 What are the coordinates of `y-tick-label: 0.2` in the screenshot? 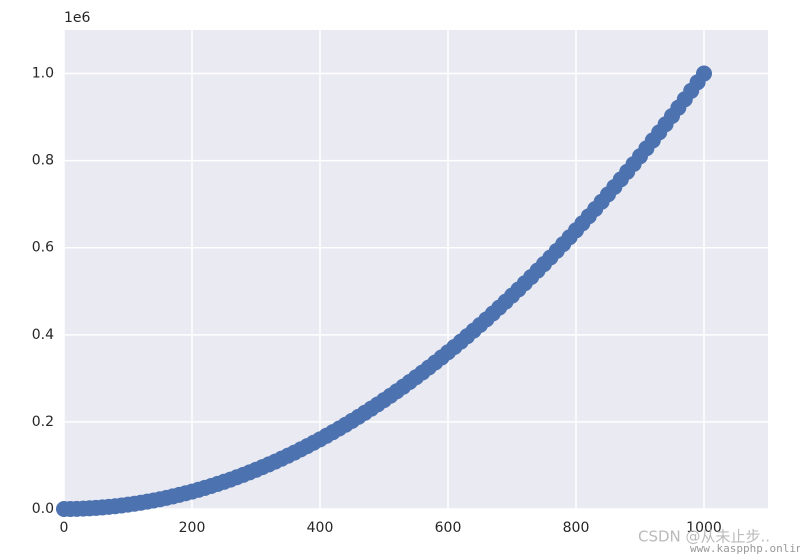 It's located at (43, 422).